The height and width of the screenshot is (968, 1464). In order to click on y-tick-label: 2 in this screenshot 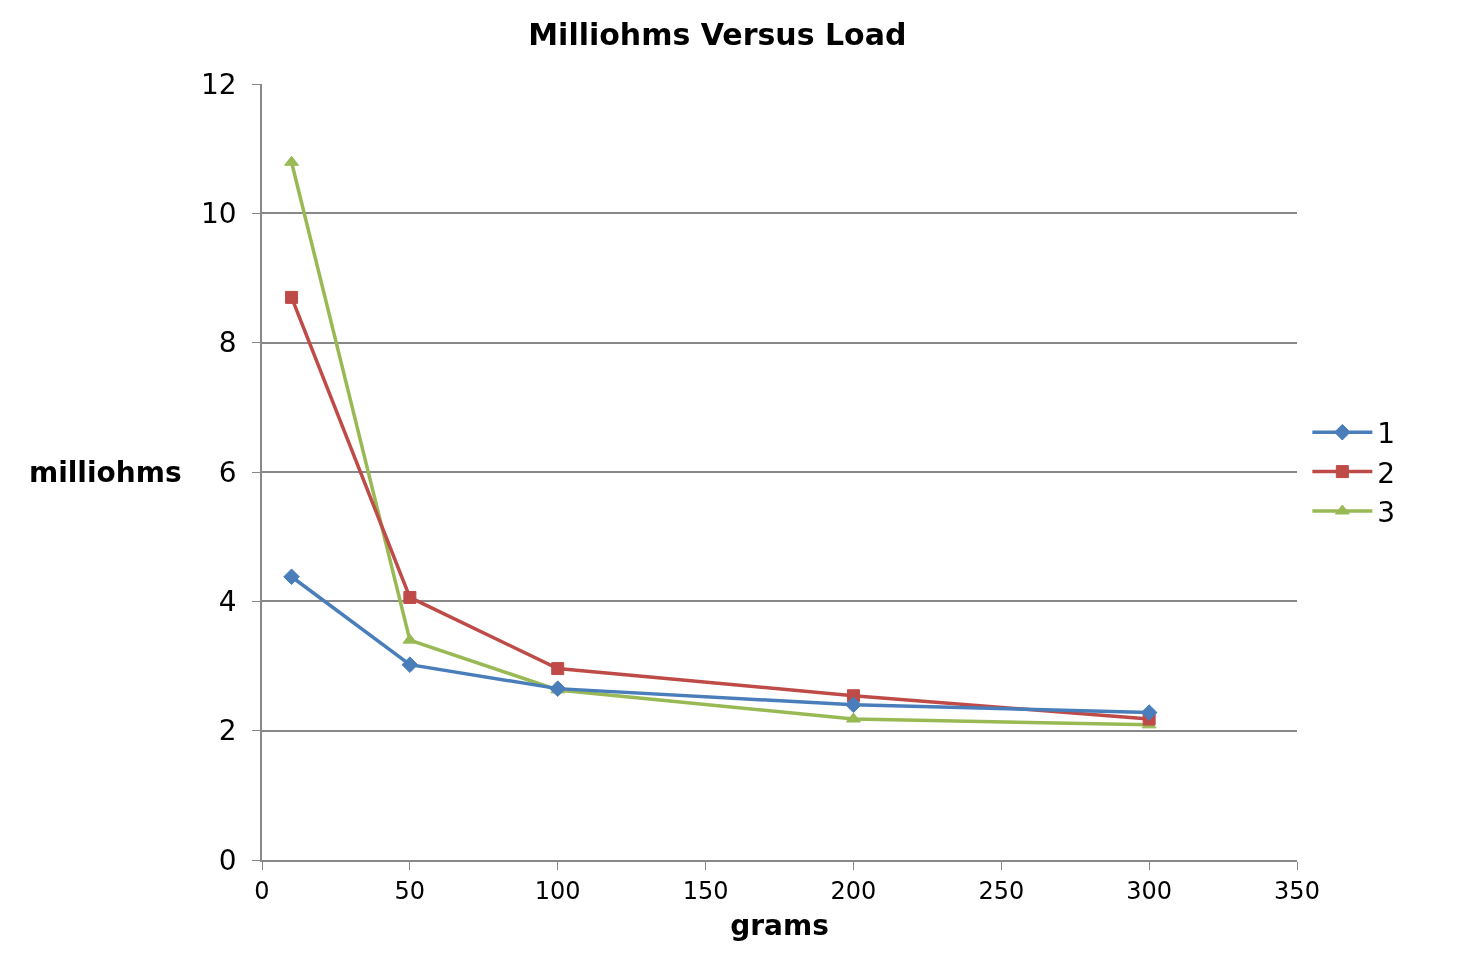, I will do `click(227, 731)`.